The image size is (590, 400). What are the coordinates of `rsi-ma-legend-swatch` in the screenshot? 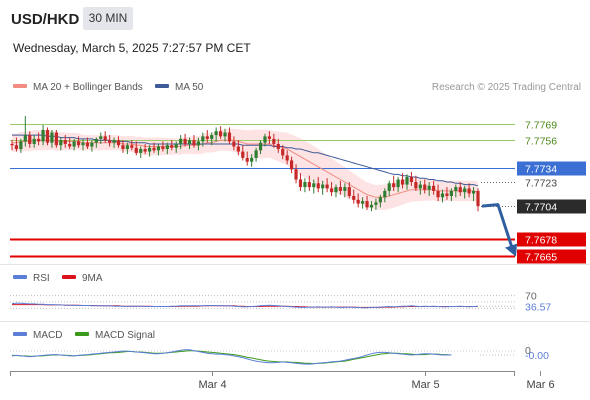 It's located at (69, 277).